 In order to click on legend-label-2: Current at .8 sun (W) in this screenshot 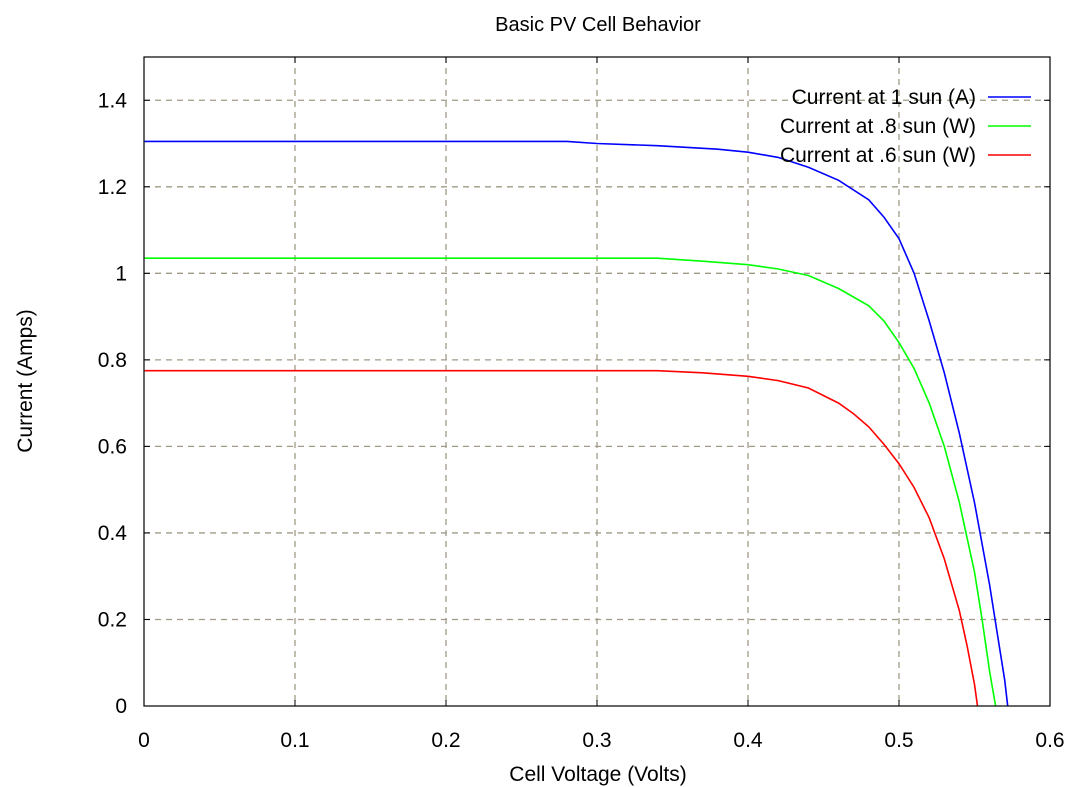, I will do `click(878, 126)`.